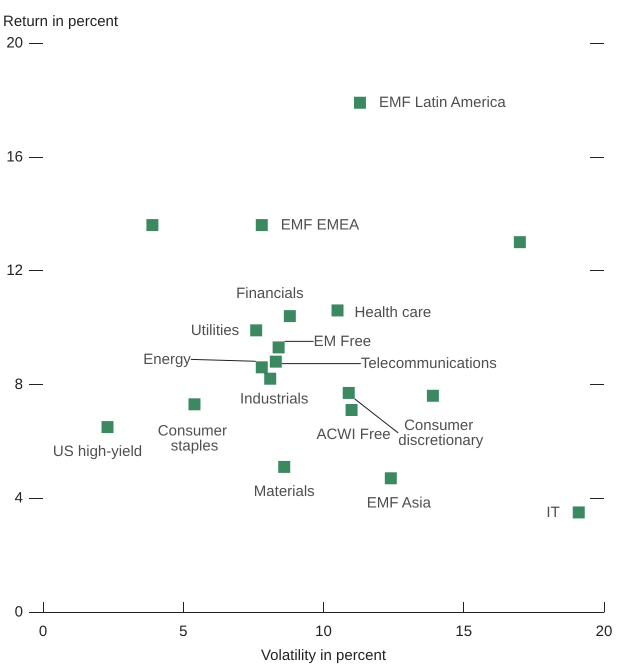 The width and height of the screenshot is (619, 668). What do you see at coordinates (463, 631) in the screenshot?
I see `x-tick-label: 15` at bounding box center [463, 631].